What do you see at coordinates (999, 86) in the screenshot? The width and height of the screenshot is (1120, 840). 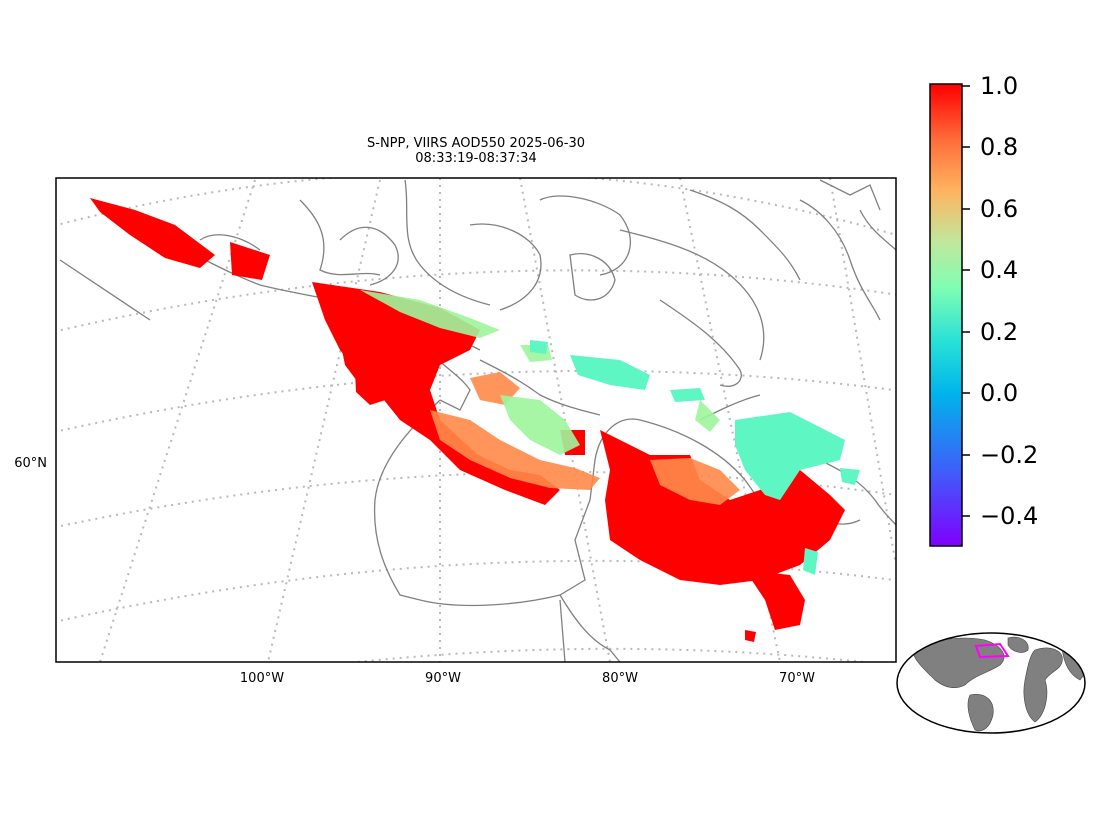 I see `colorbar-tick-1.0: 1.0` at bounding box center [999, 86].